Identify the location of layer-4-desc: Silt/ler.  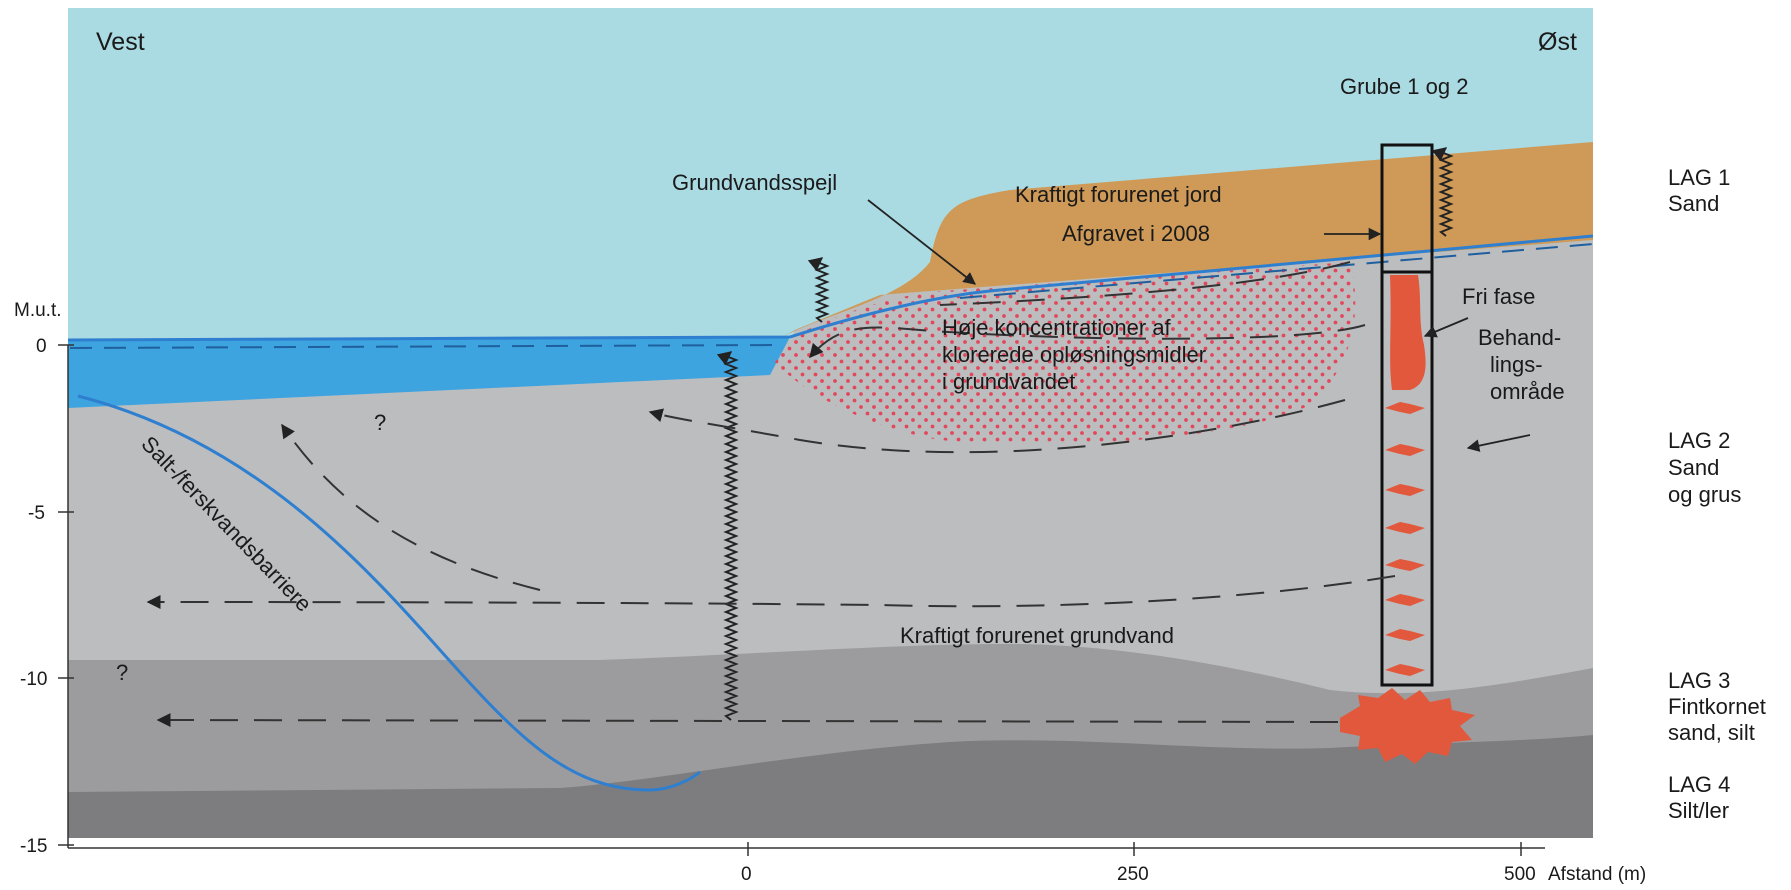
(1698, 810).